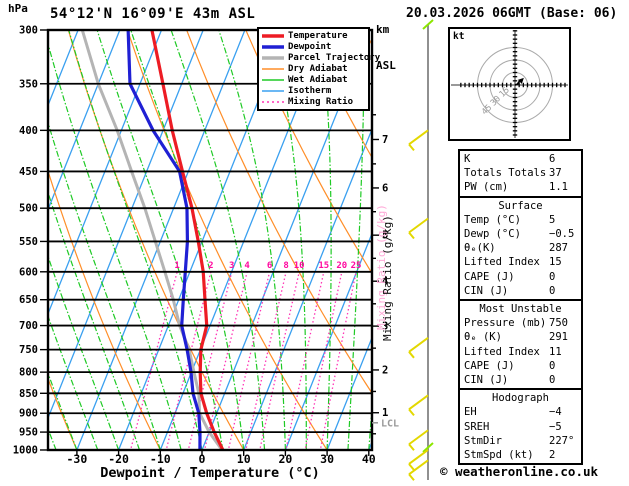 Image resolution: width=629 pixels, height=486 pixels. I want to click on pressure-tick-label: 700, so click(28, 326).